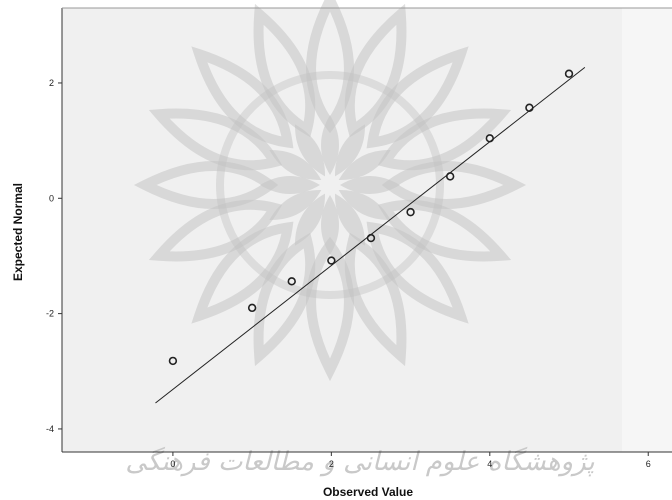 Image resolution: width=672 pixels, height=500 pixels. I want to click on x-tick-label: 4, so click(489, 464).